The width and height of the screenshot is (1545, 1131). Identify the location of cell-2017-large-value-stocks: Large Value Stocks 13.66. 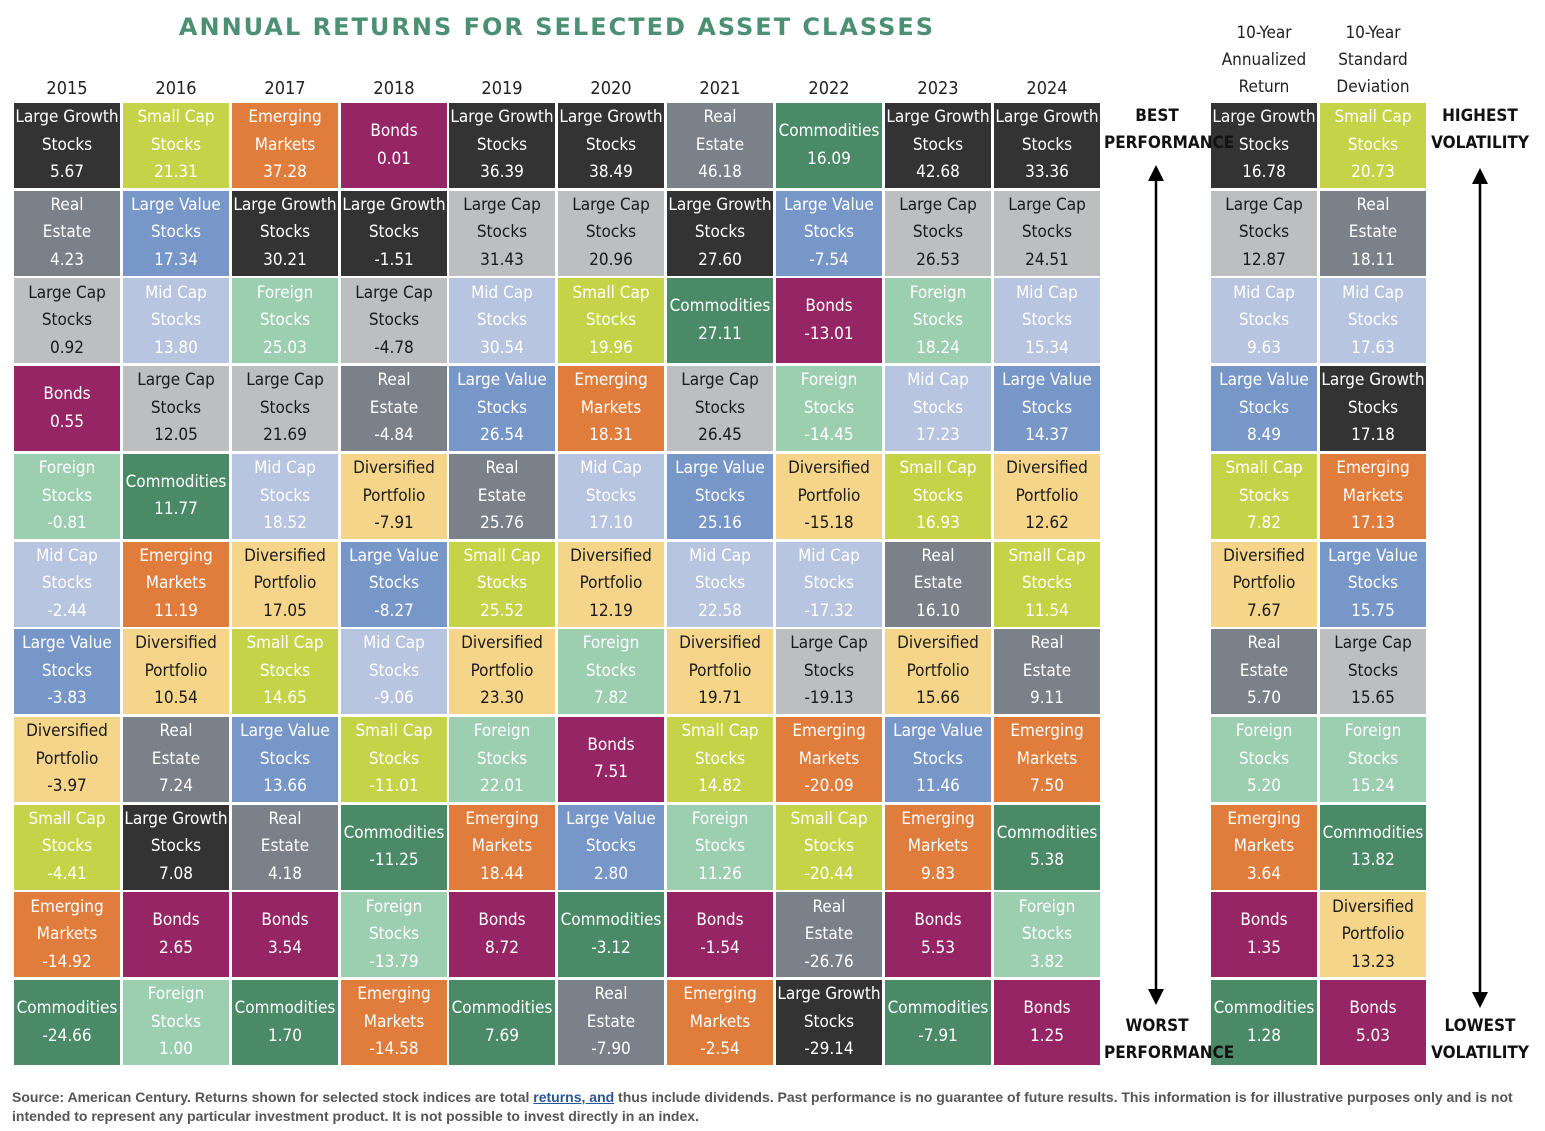
(285, 759).